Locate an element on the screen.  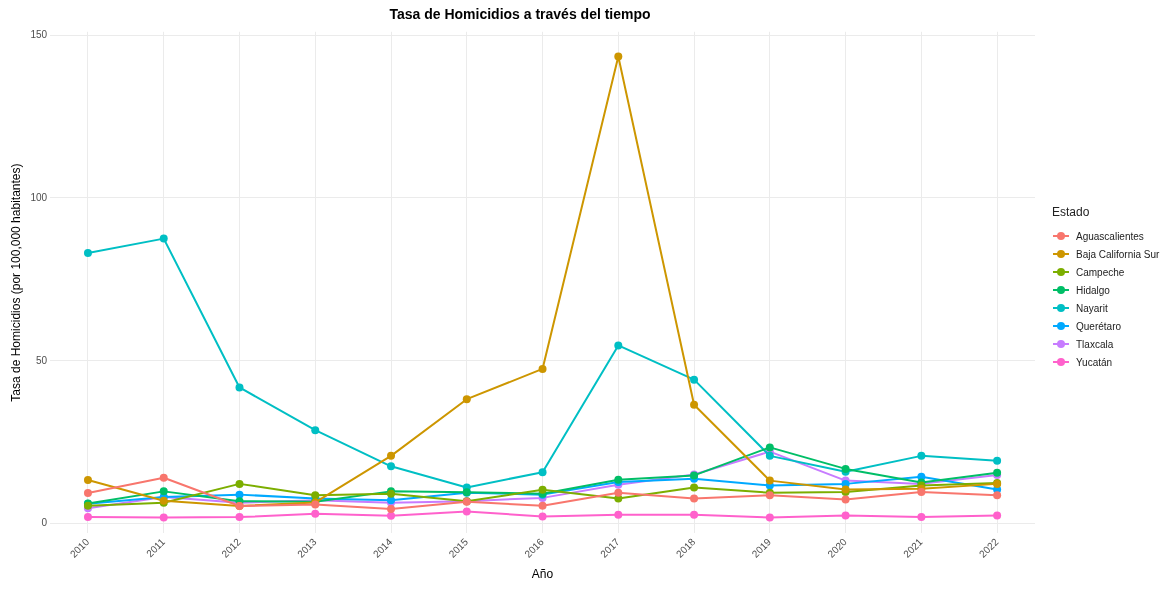
y-tick-label: 150 is located at coordinates (39, 34).